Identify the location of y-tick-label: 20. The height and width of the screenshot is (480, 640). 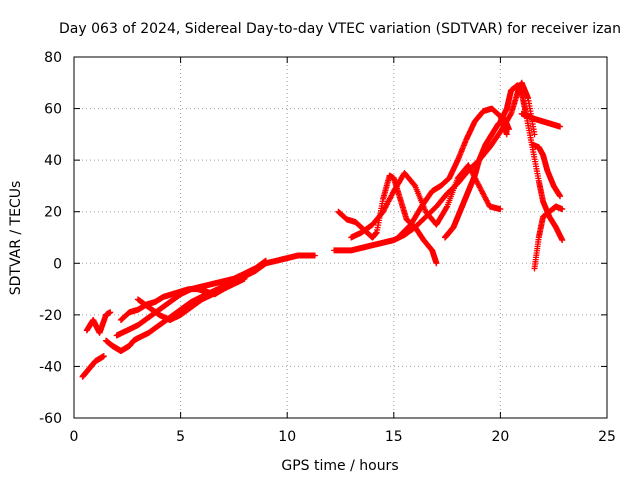
(53, 213).